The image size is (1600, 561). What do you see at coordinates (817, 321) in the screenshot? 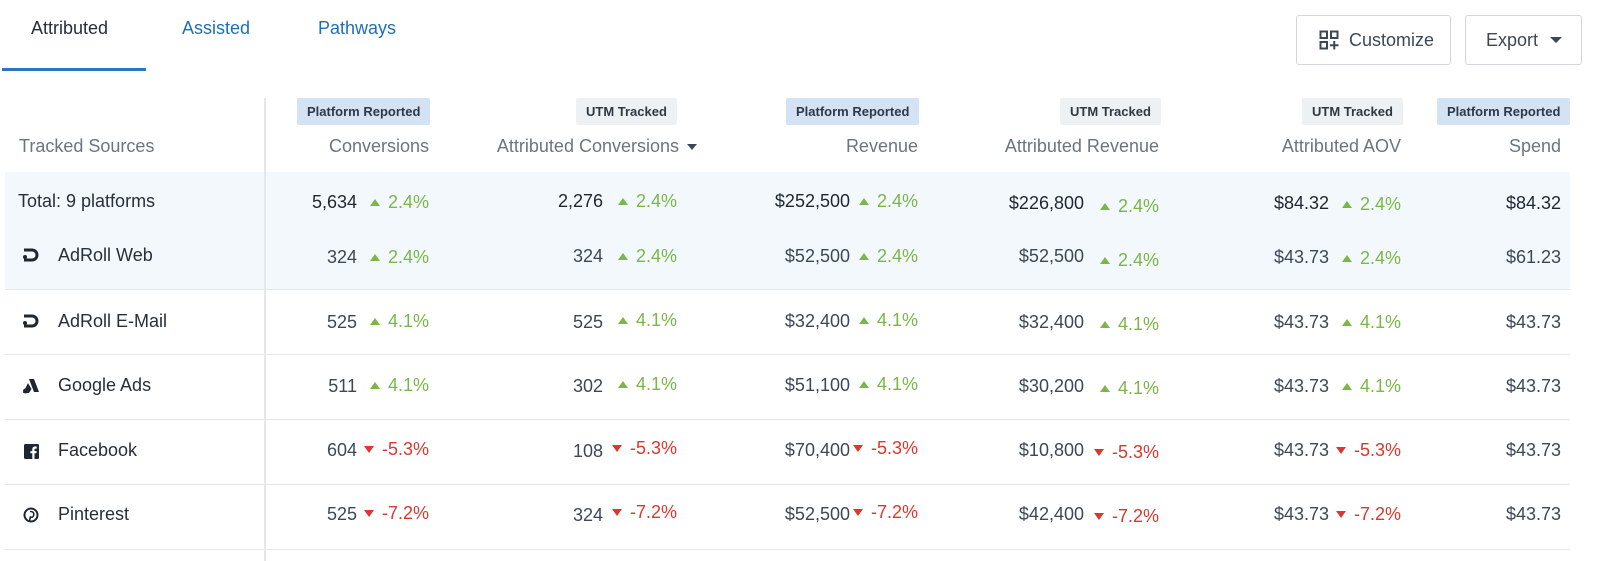
I see `row-revenue: $32,400` at bounding box center [817, 321].